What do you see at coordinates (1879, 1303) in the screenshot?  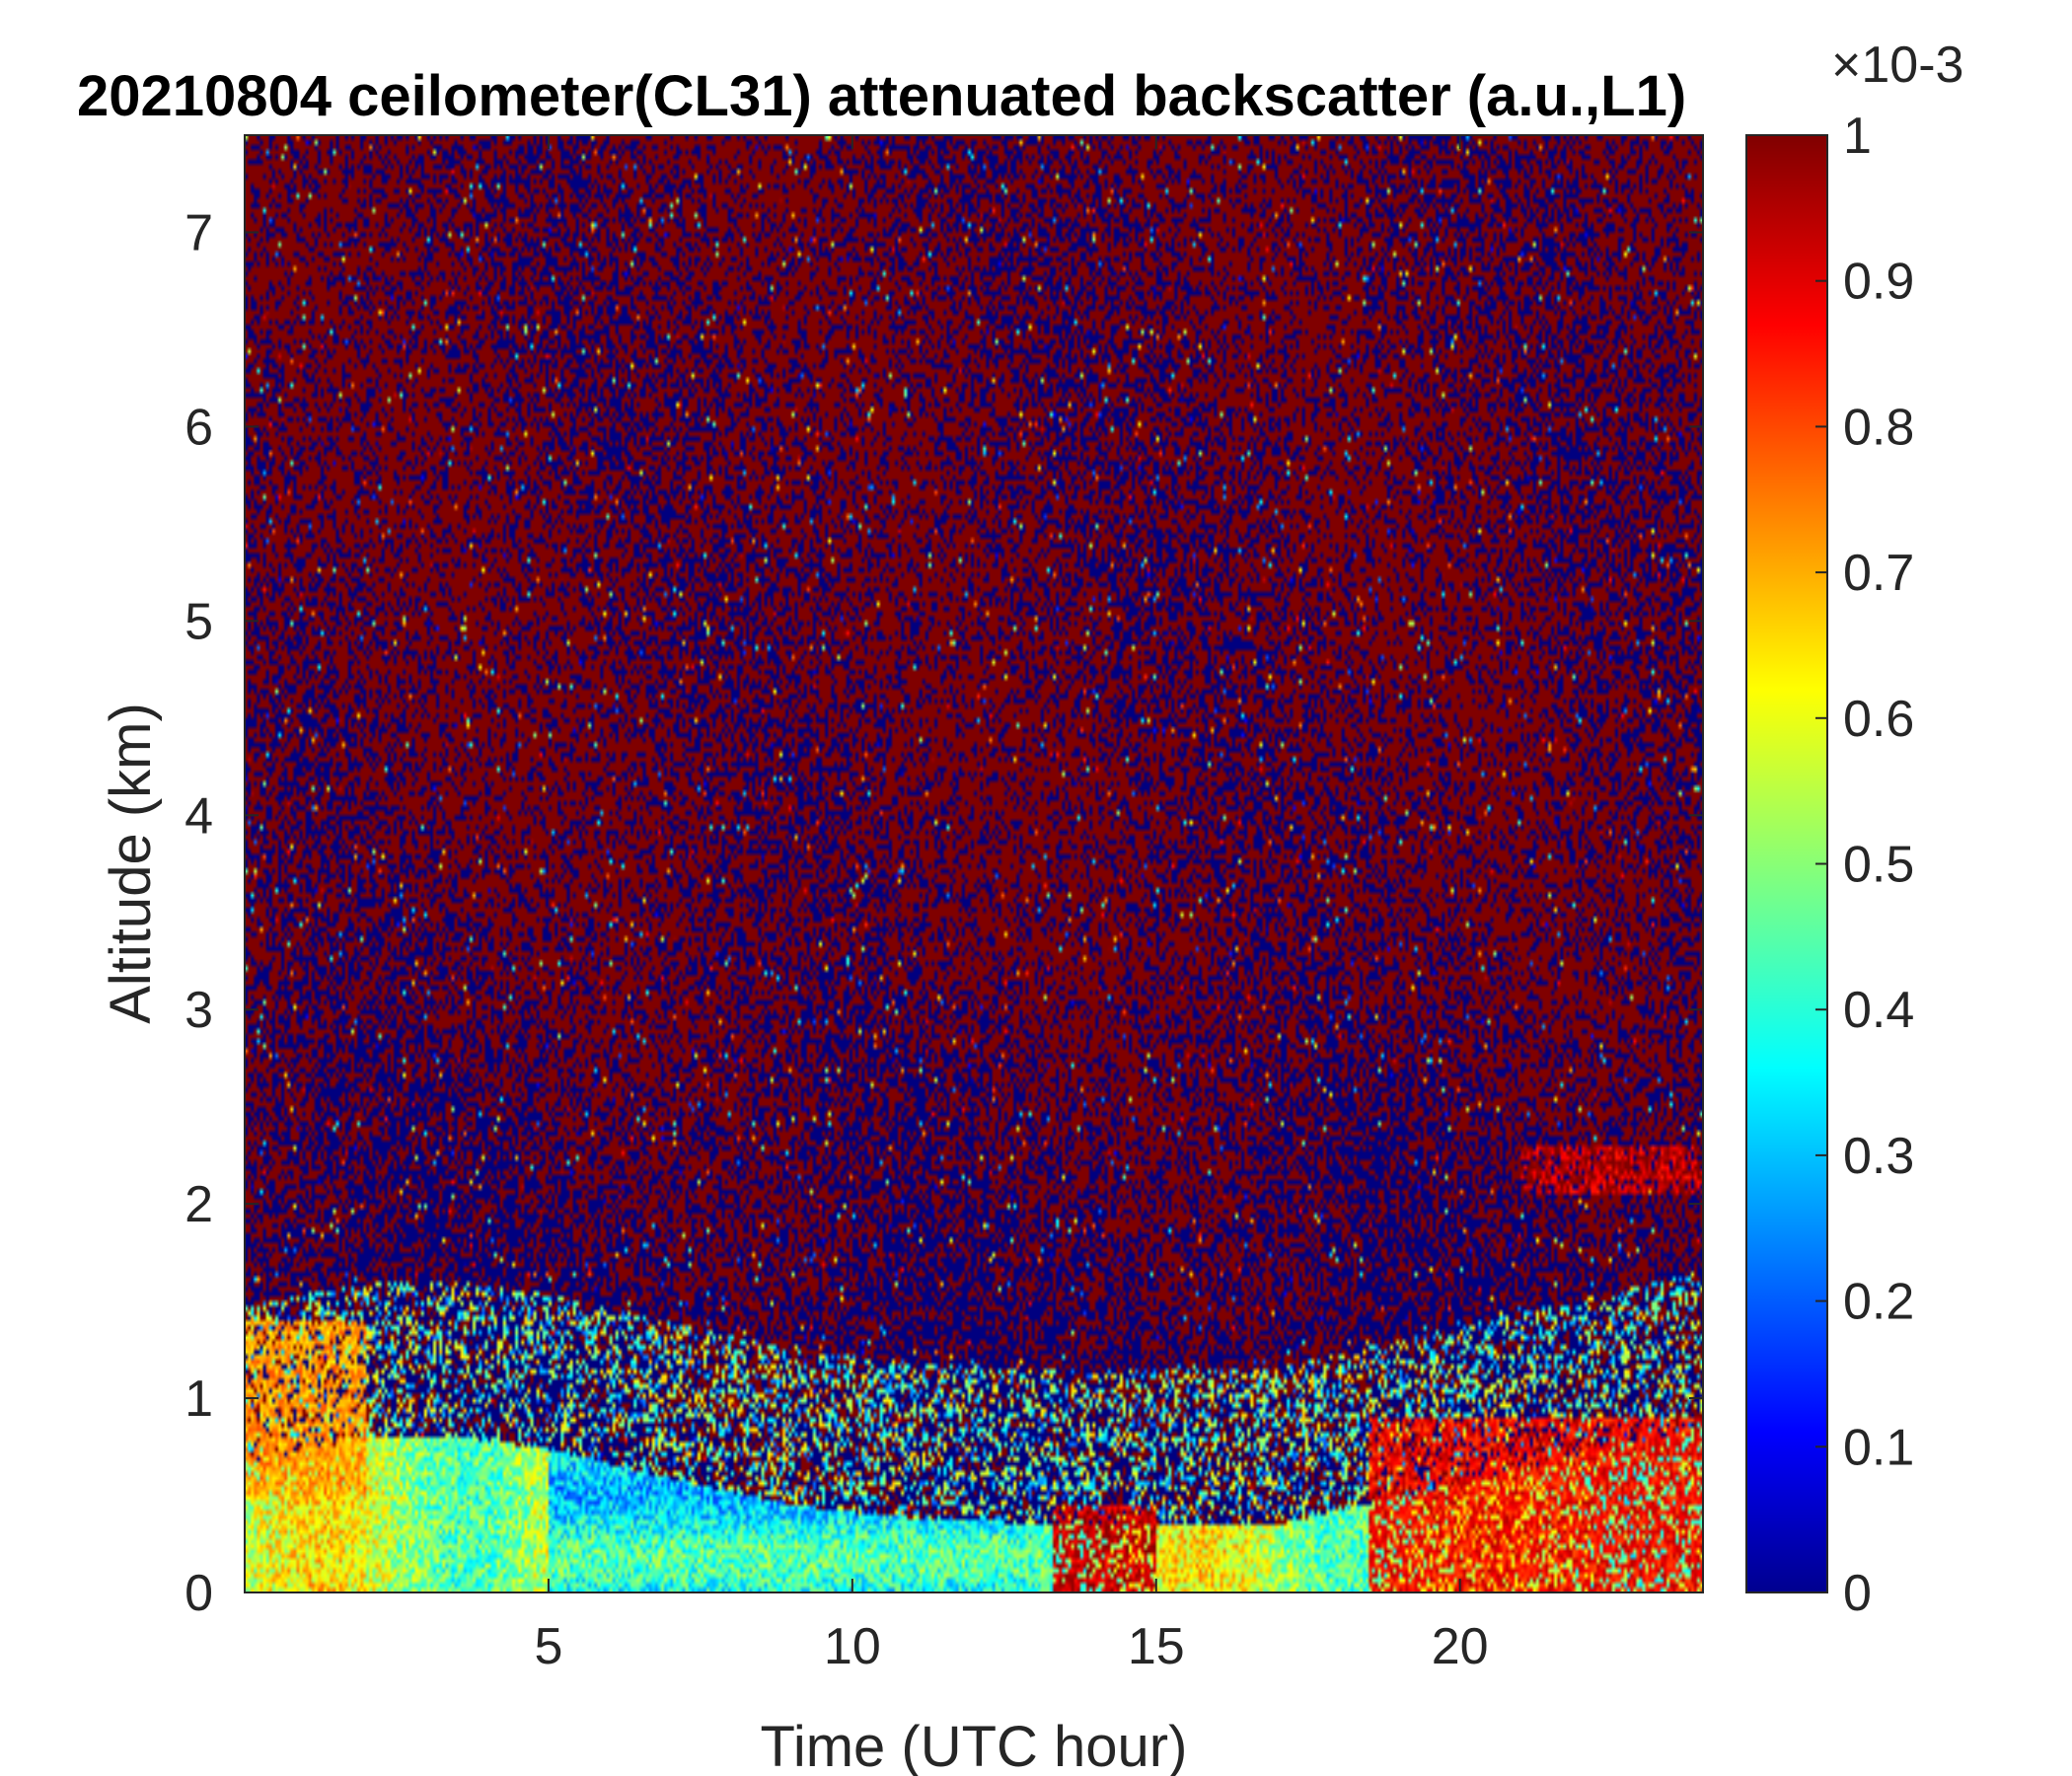 I see `colorbar-tick-label: 0.2` at bounding box center [1879, 1303].